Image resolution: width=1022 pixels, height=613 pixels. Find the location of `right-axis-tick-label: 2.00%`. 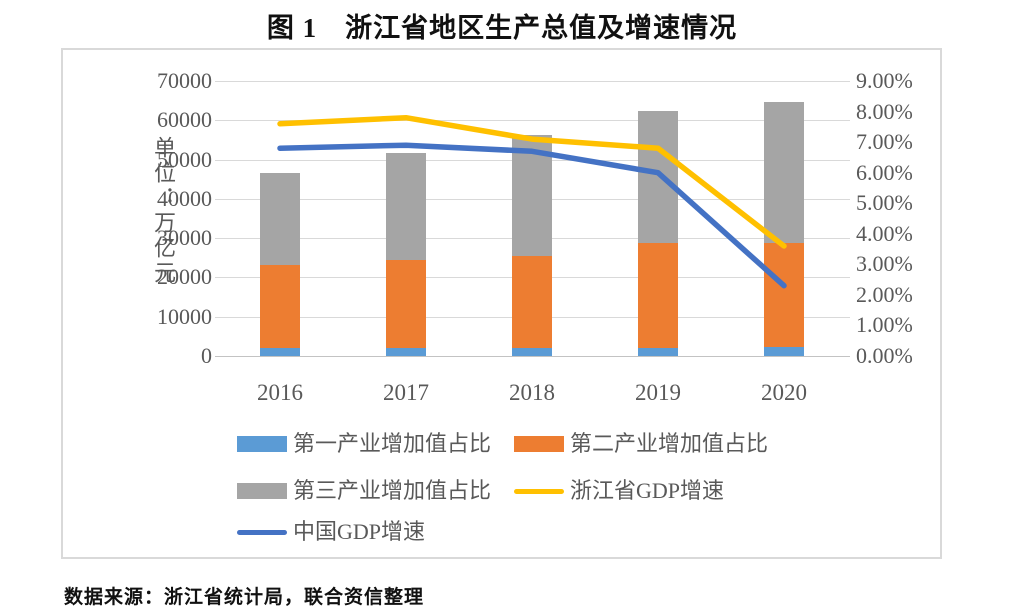

right-axis-tick-label: 2.00% is located at coordinates (884, 294).